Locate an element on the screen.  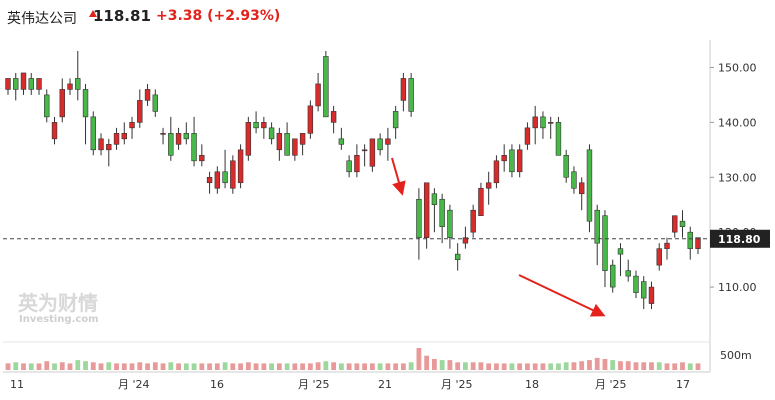
x-tick-label: 21 is located at coordinates (385, 384).